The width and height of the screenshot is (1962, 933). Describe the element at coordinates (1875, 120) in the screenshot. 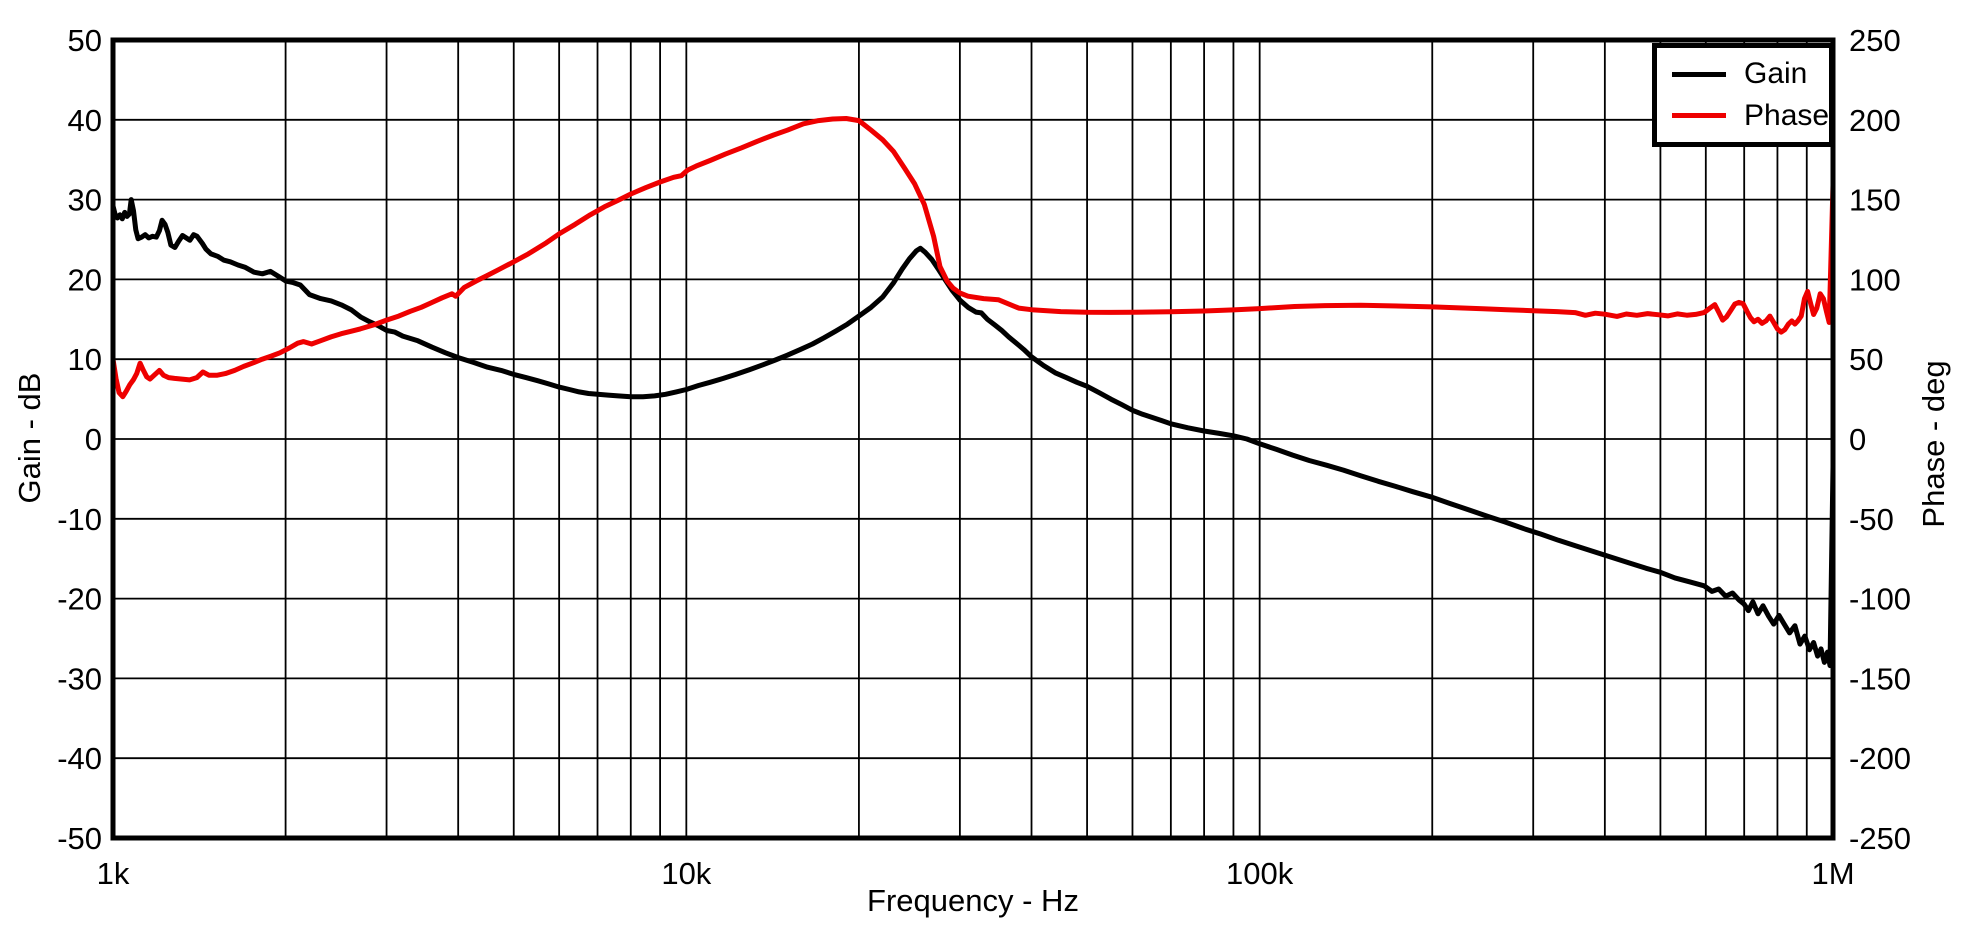

I see `y-right-tick-label: 200` at that location.